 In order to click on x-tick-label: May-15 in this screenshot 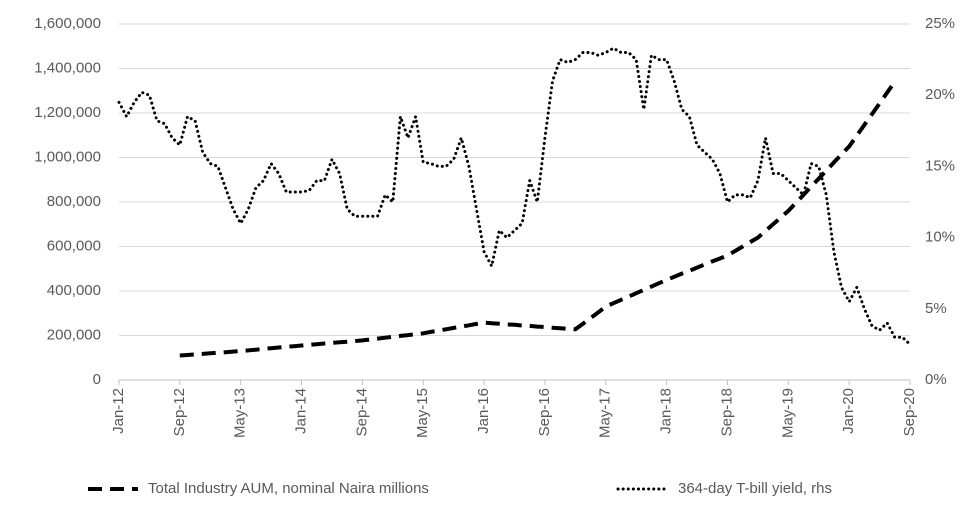, I will do `click(422, 413)`.